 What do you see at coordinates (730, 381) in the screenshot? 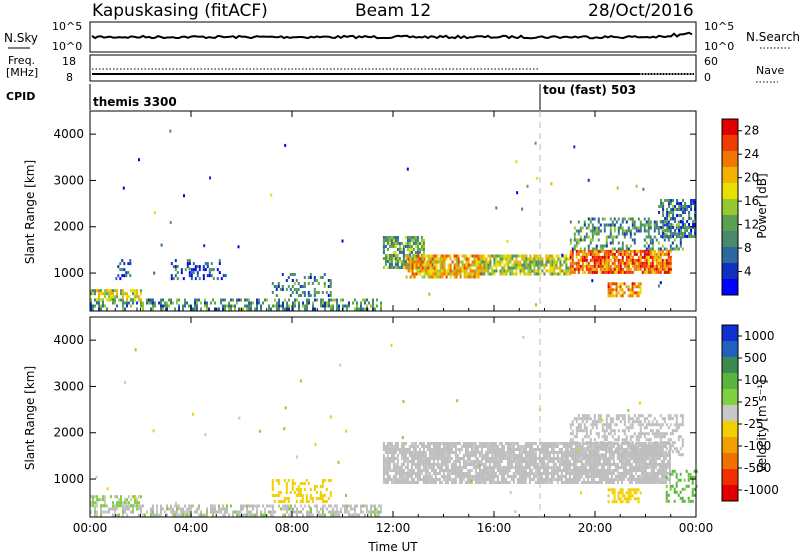
I see `colorbar-segment` at bounding box center [730, 381].